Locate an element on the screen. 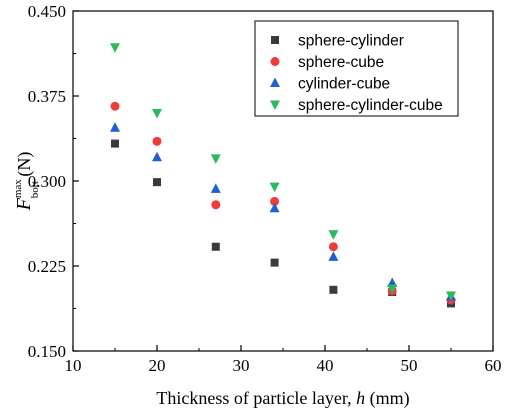  x-axis-title-unit: (mm) is located at coordinates (387, 398).